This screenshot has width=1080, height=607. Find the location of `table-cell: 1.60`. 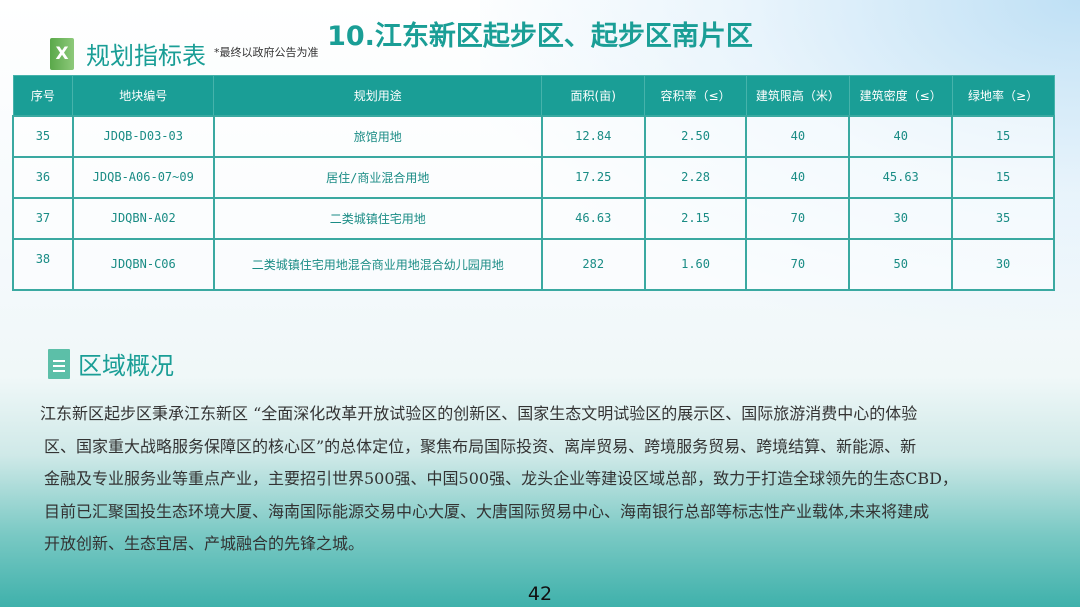

table-cell: 1.60 is located at coordinates (695, 264).